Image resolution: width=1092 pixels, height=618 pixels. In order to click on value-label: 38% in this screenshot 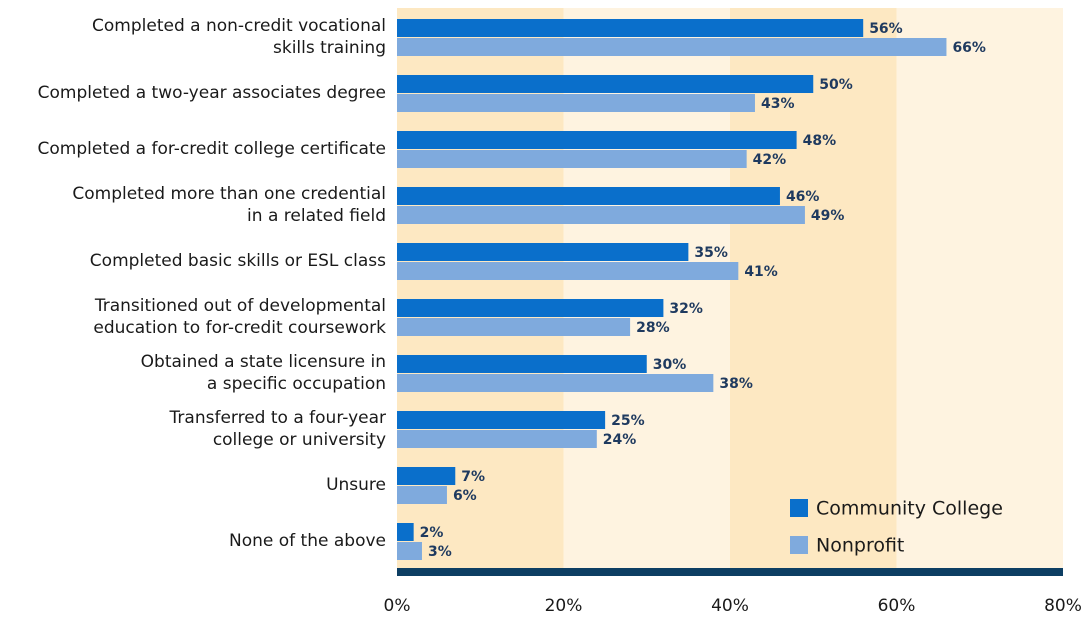, I will do `click(736, 384)`.